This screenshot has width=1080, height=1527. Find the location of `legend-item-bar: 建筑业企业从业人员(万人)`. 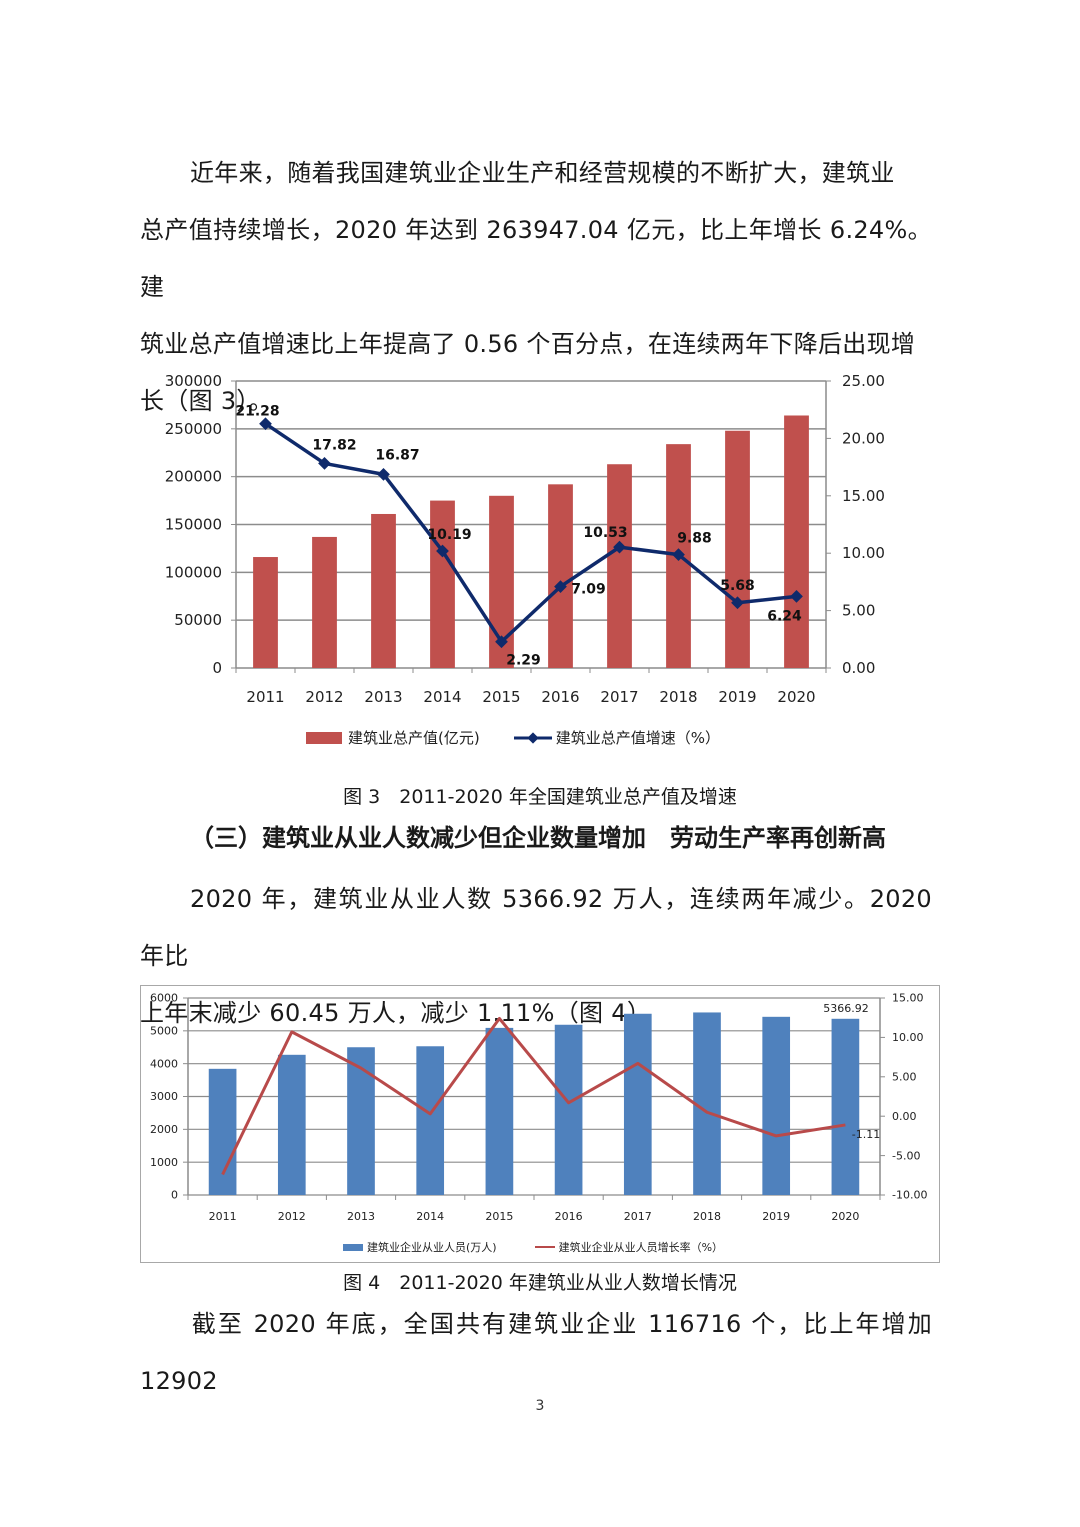

legend-item-bar: 建筑业企业从业人员(万人) is located at coordinates (420, 1247).